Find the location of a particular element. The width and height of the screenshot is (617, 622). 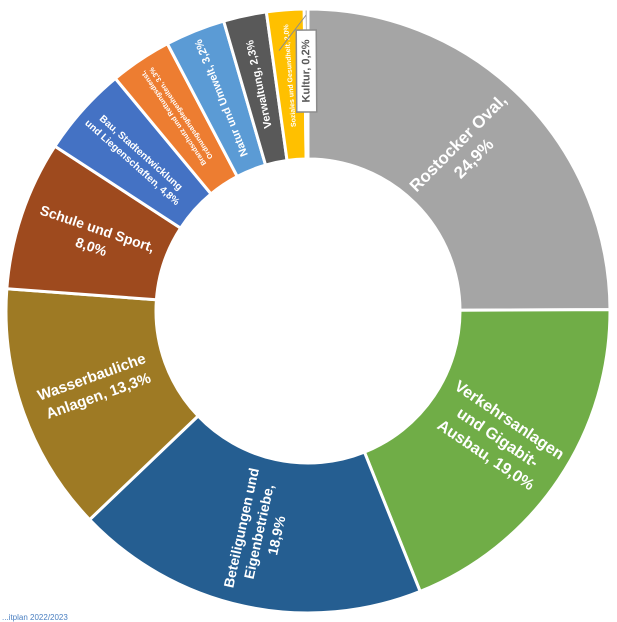

footnote: ...itplan 2022/2023 is located at coordinates (35, 617).